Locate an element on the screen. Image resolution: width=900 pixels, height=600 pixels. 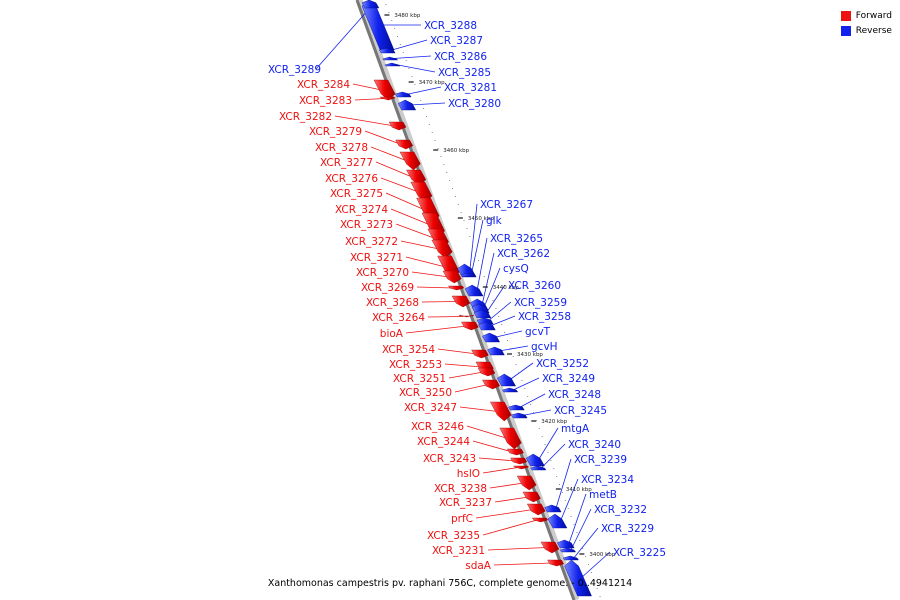
reverse-gene-label: XCR_3259 is located at coordinates (540, 303).